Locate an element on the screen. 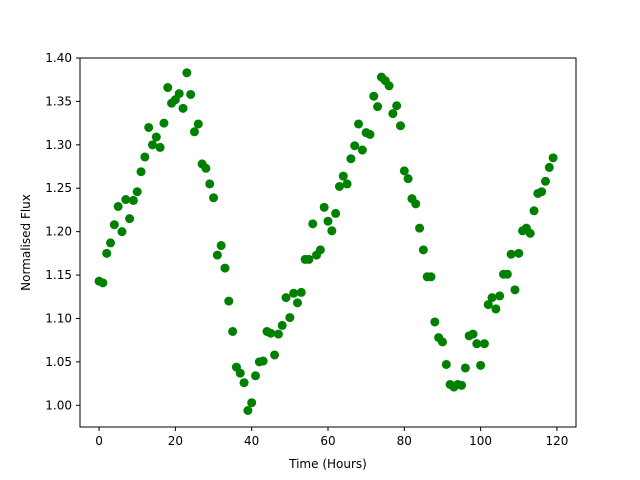 Image resolution: width=640 pixels, height=480 pixels. y-tick-label: 1.15 is located at coordinates (58, 275).